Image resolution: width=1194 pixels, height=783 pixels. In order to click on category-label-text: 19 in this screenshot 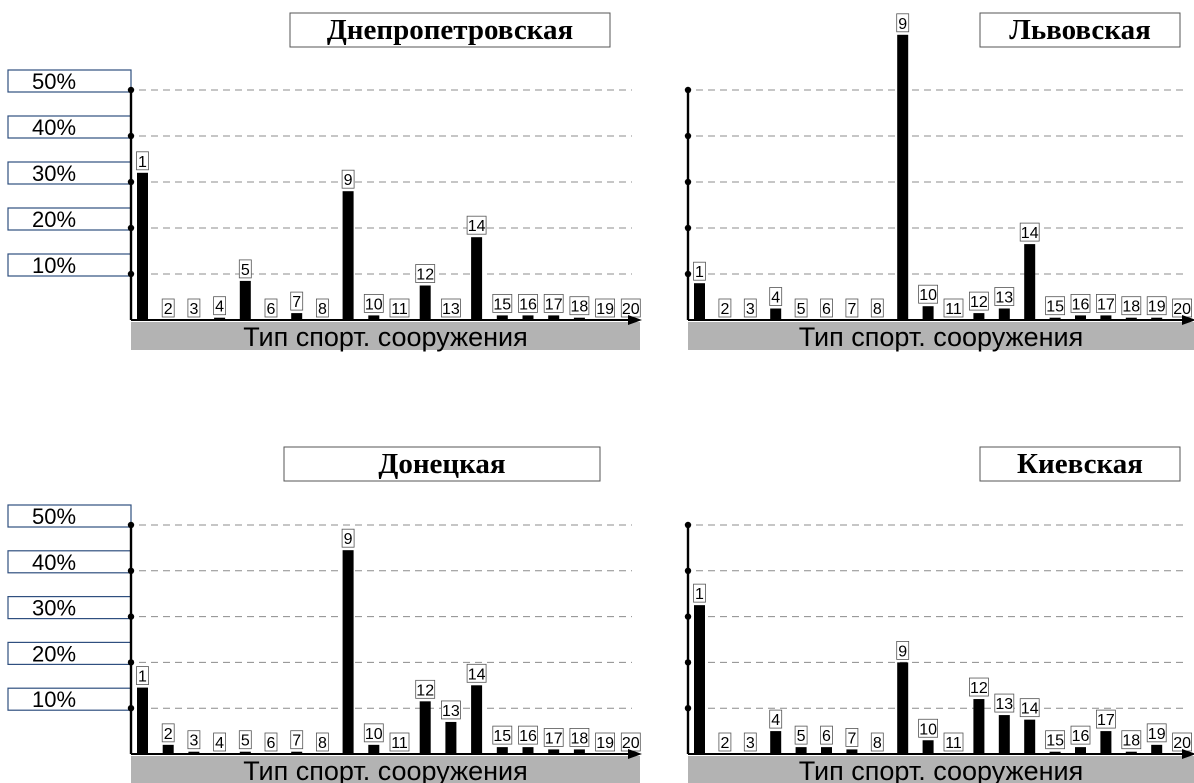, I will do `click(1157, 307)`.